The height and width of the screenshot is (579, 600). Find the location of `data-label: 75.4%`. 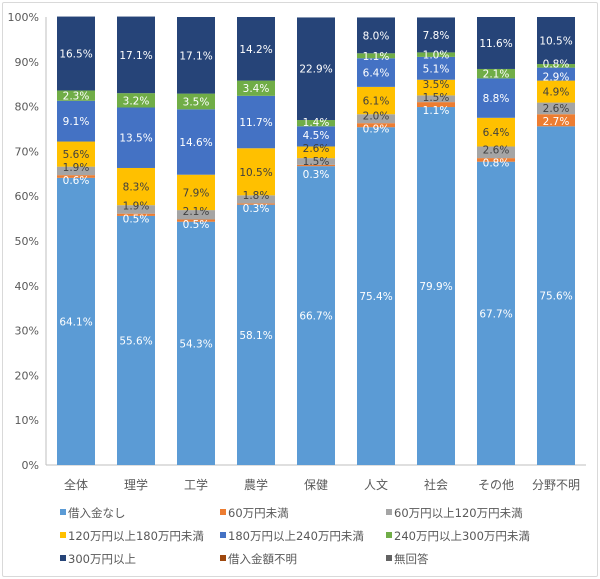

data-label: 75.4% is located at coordinates (375, 297).